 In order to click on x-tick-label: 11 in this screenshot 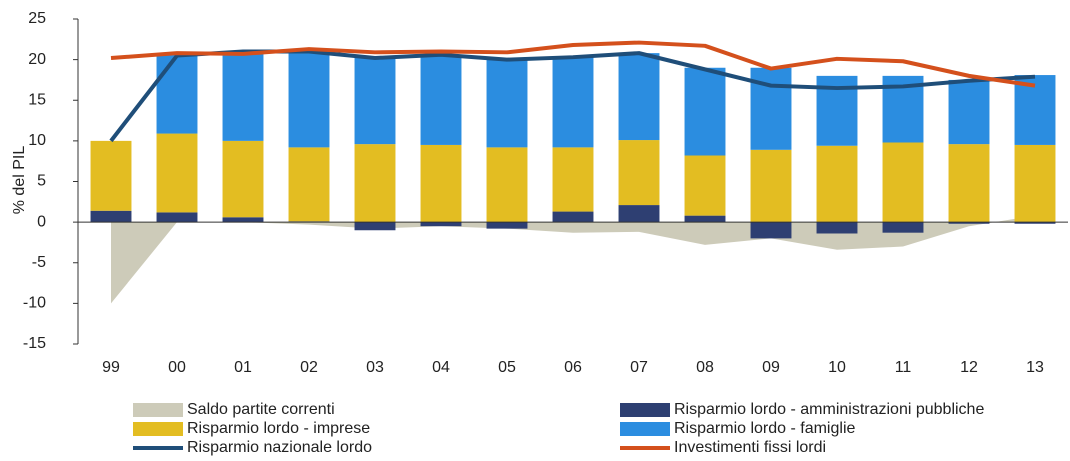, I will do `click(903, 367)`.